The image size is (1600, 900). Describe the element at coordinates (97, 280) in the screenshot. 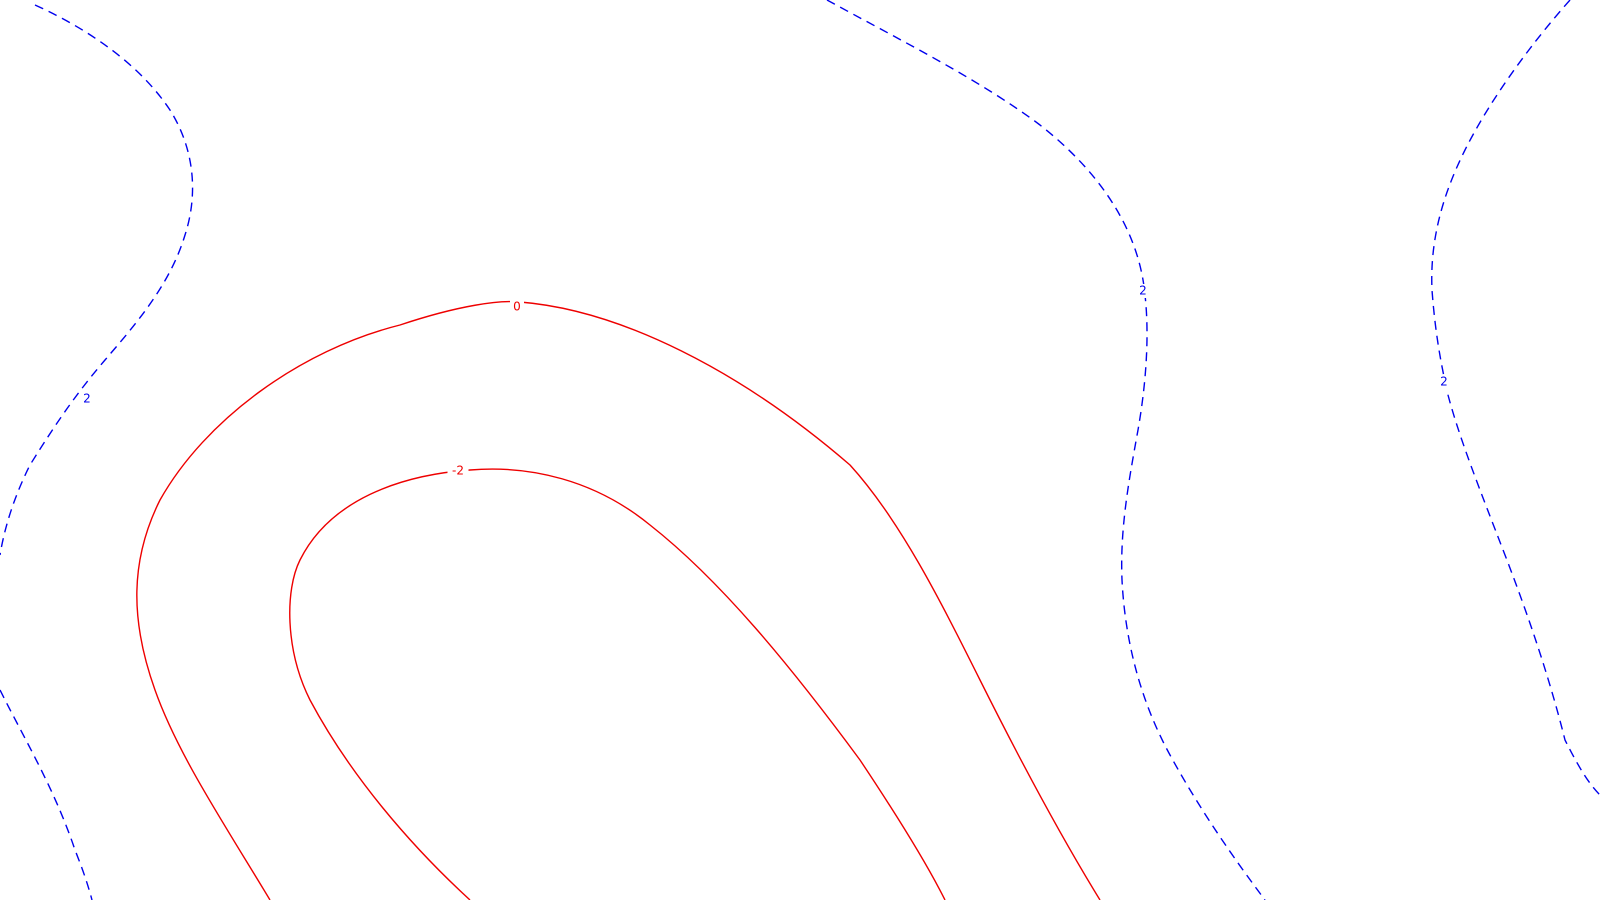

I see `contour-line-level-pos2-left` at that location.